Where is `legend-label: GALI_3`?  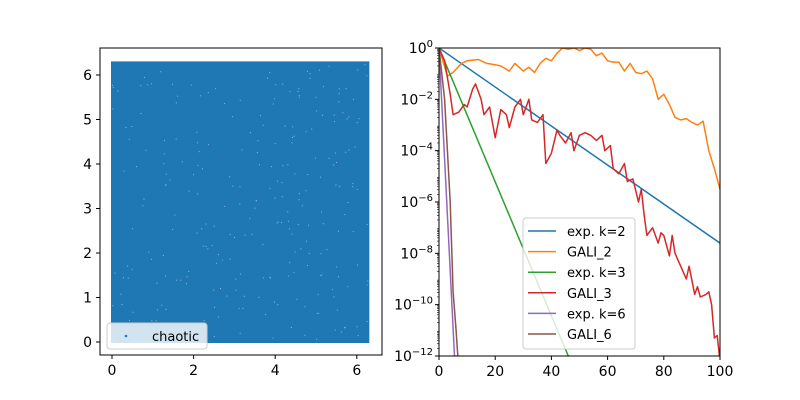
legend-label: GALI_3 is located at coordinates (589, 294).